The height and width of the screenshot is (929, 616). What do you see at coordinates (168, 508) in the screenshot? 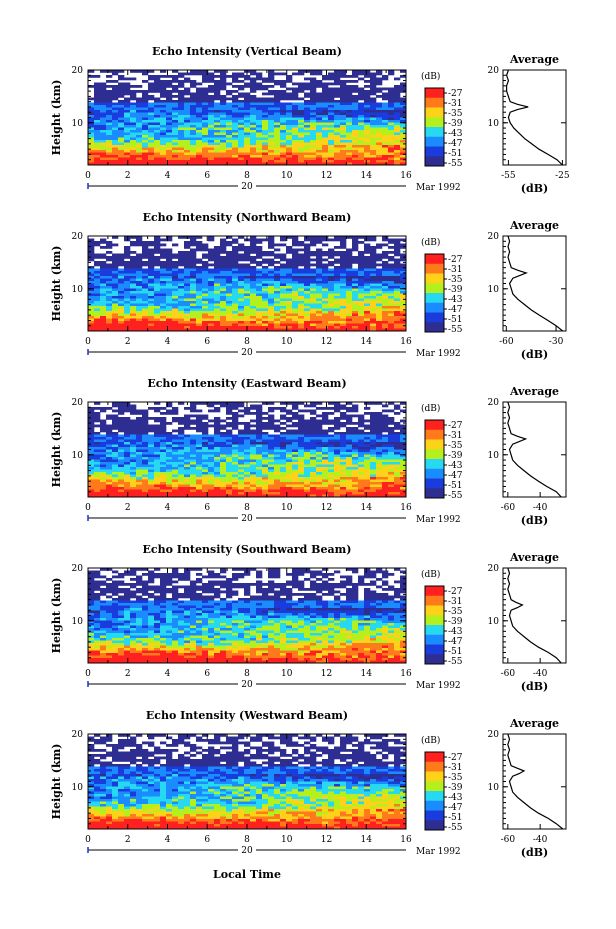
I see `x-tick-label: 4` at bounding box center [168, 508].